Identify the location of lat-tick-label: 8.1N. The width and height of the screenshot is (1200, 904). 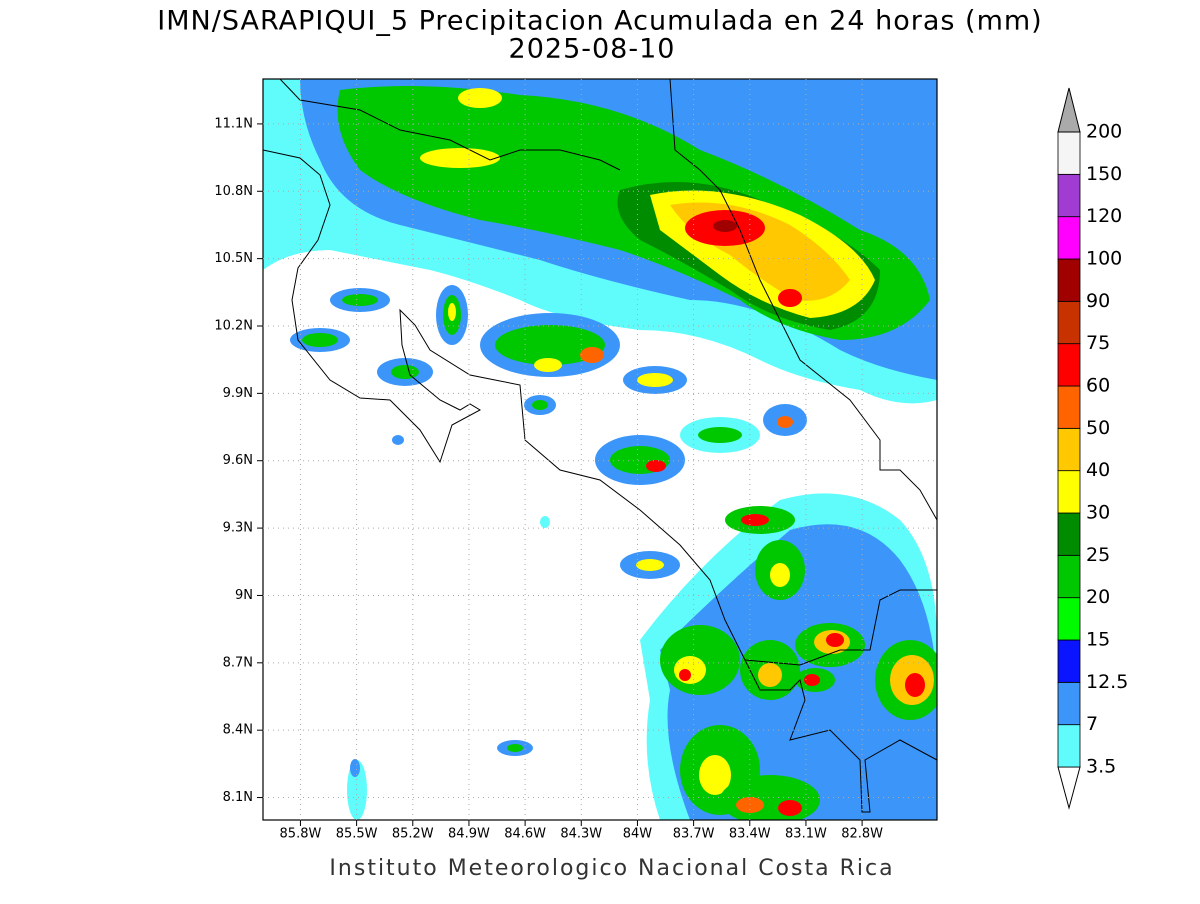
(238, 797).